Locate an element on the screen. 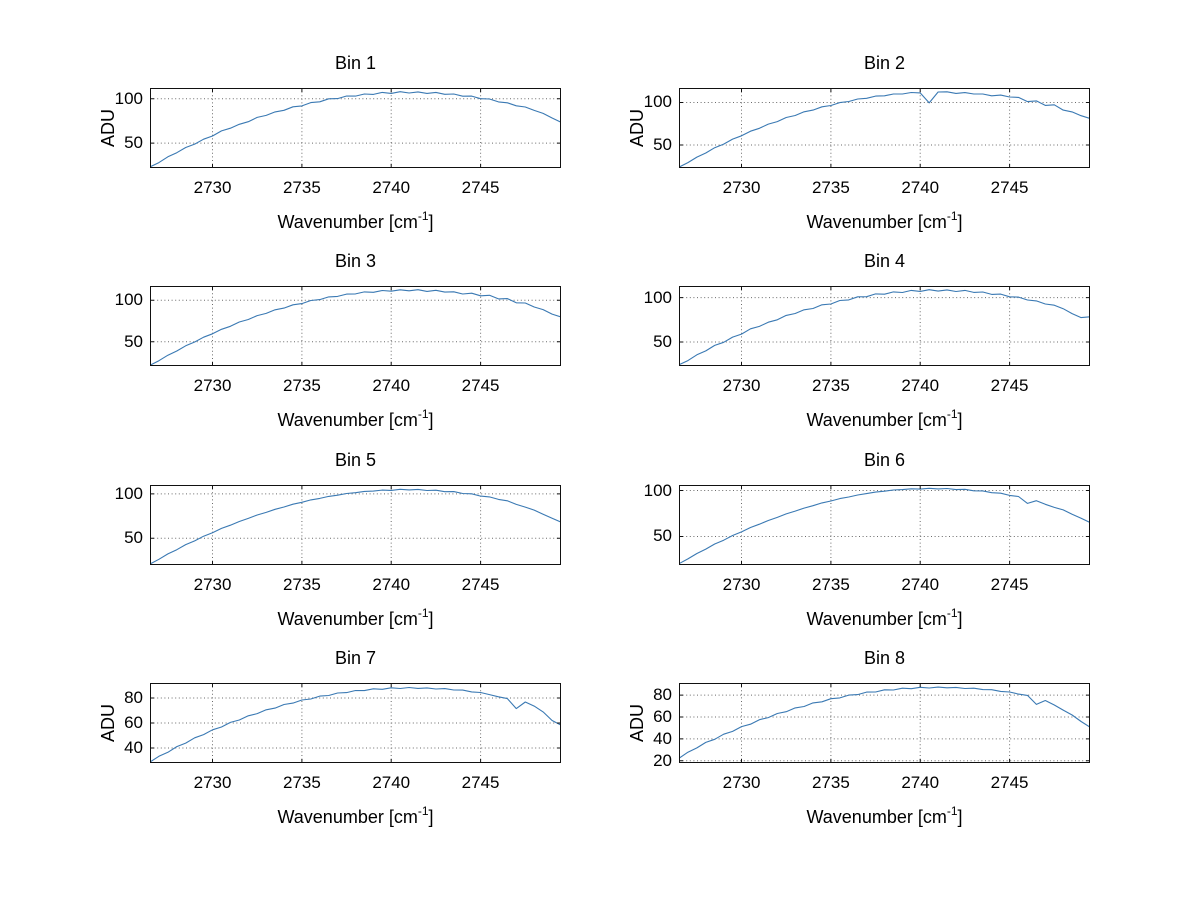 This screenshot has height=901, width=1200. plot-title: Bin 3 is located at coordinates (355, 261).